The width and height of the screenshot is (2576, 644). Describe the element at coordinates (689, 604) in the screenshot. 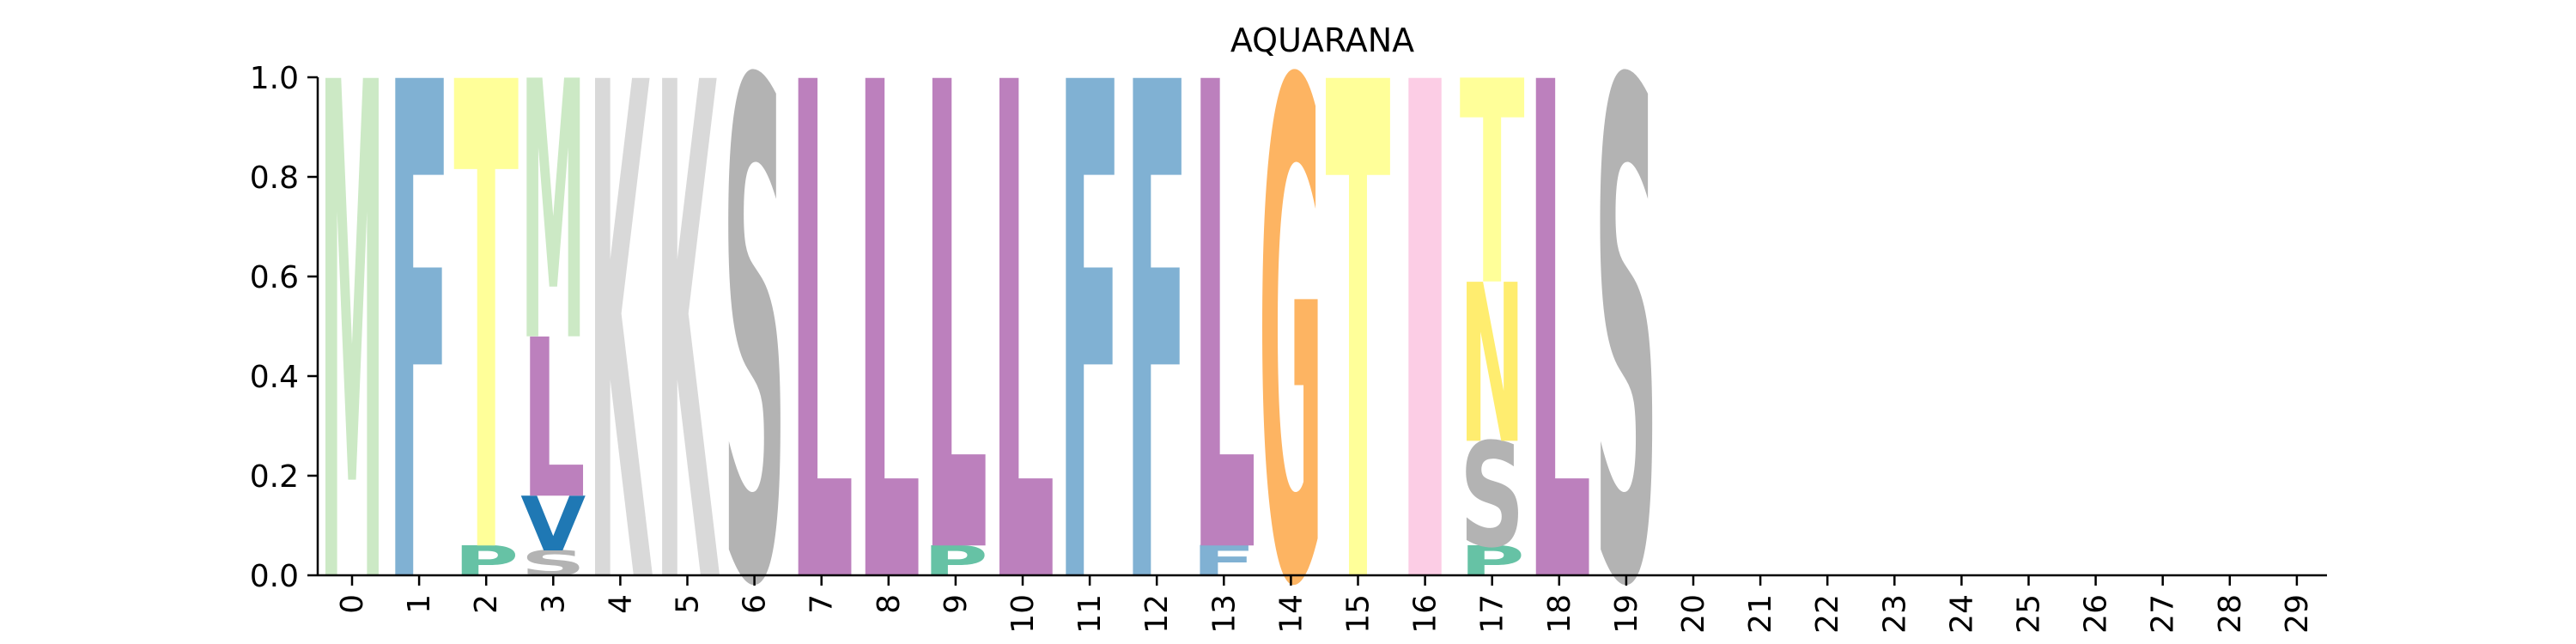

I see `x-tick-label: 5` at that location.